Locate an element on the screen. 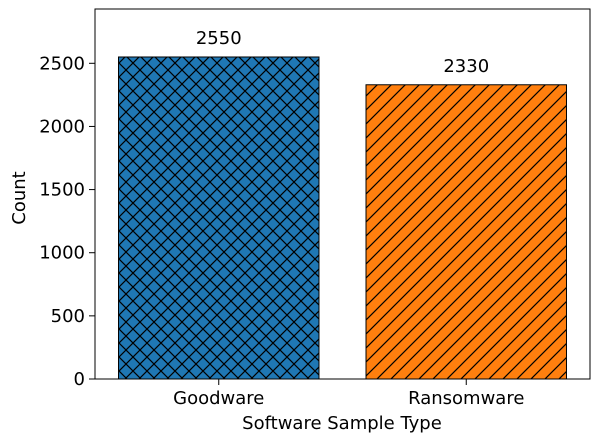 This screenshot has height=442, width=599. x-axis-ticks: Goodware Ransomware is located at coordinates (348, 394).